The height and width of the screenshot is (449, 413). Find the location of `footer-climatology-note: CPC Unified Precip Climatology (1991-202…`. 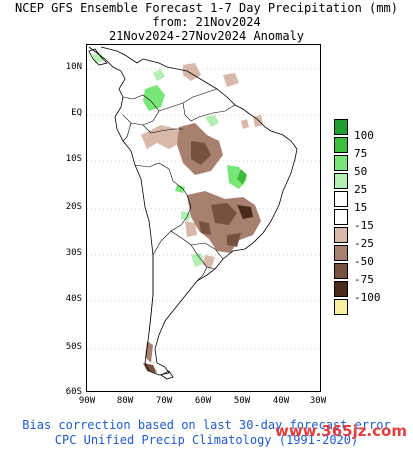

footer-climatology-note: CPC Unified Precip Climatology (1991-202… is located at coordinates (206, 440).